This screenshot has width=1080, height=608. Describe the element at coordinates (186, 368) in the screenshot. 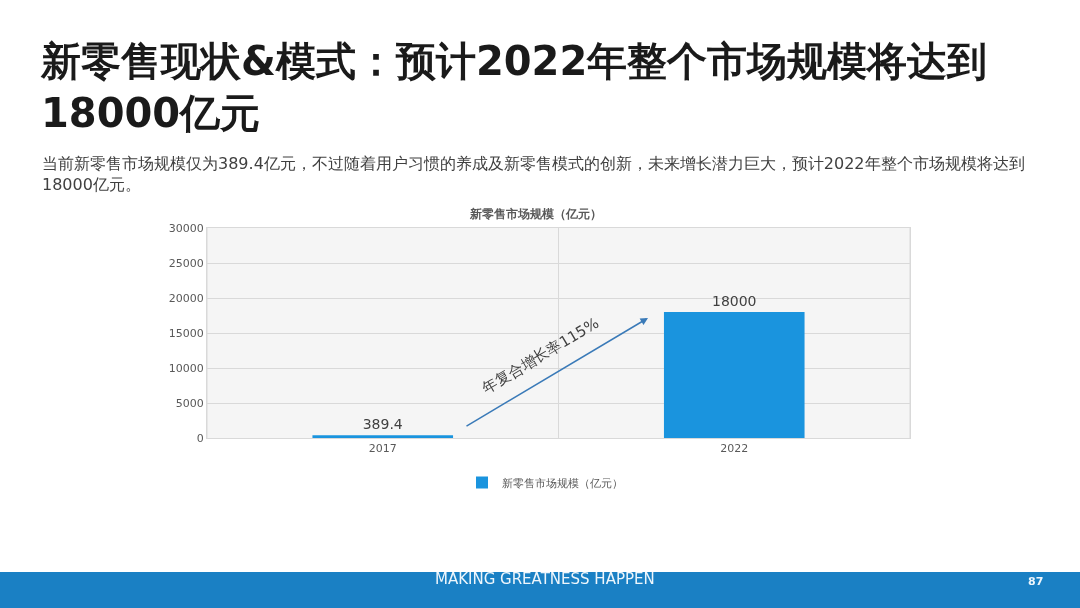

I see `y-tick-label: 10000` at that location.